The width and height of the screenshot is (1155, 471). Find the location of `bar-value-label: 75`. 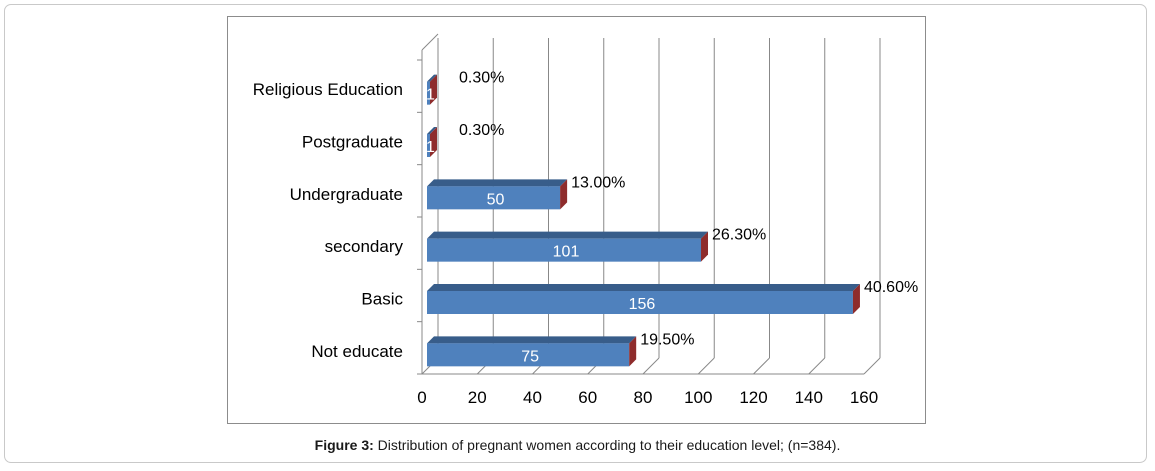

bar-value-label: 75 is located at coordinates (530, 356).